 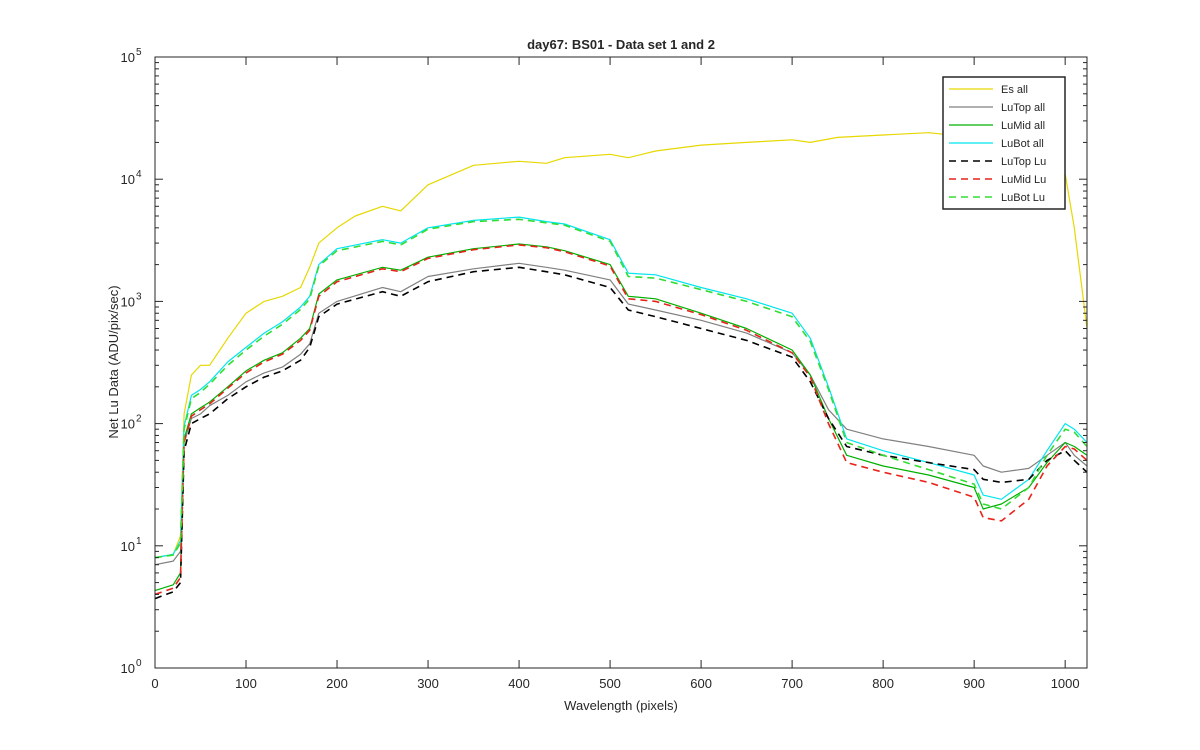 I want to click on legend-label: LuBot all, so click(x=1022, y=144).